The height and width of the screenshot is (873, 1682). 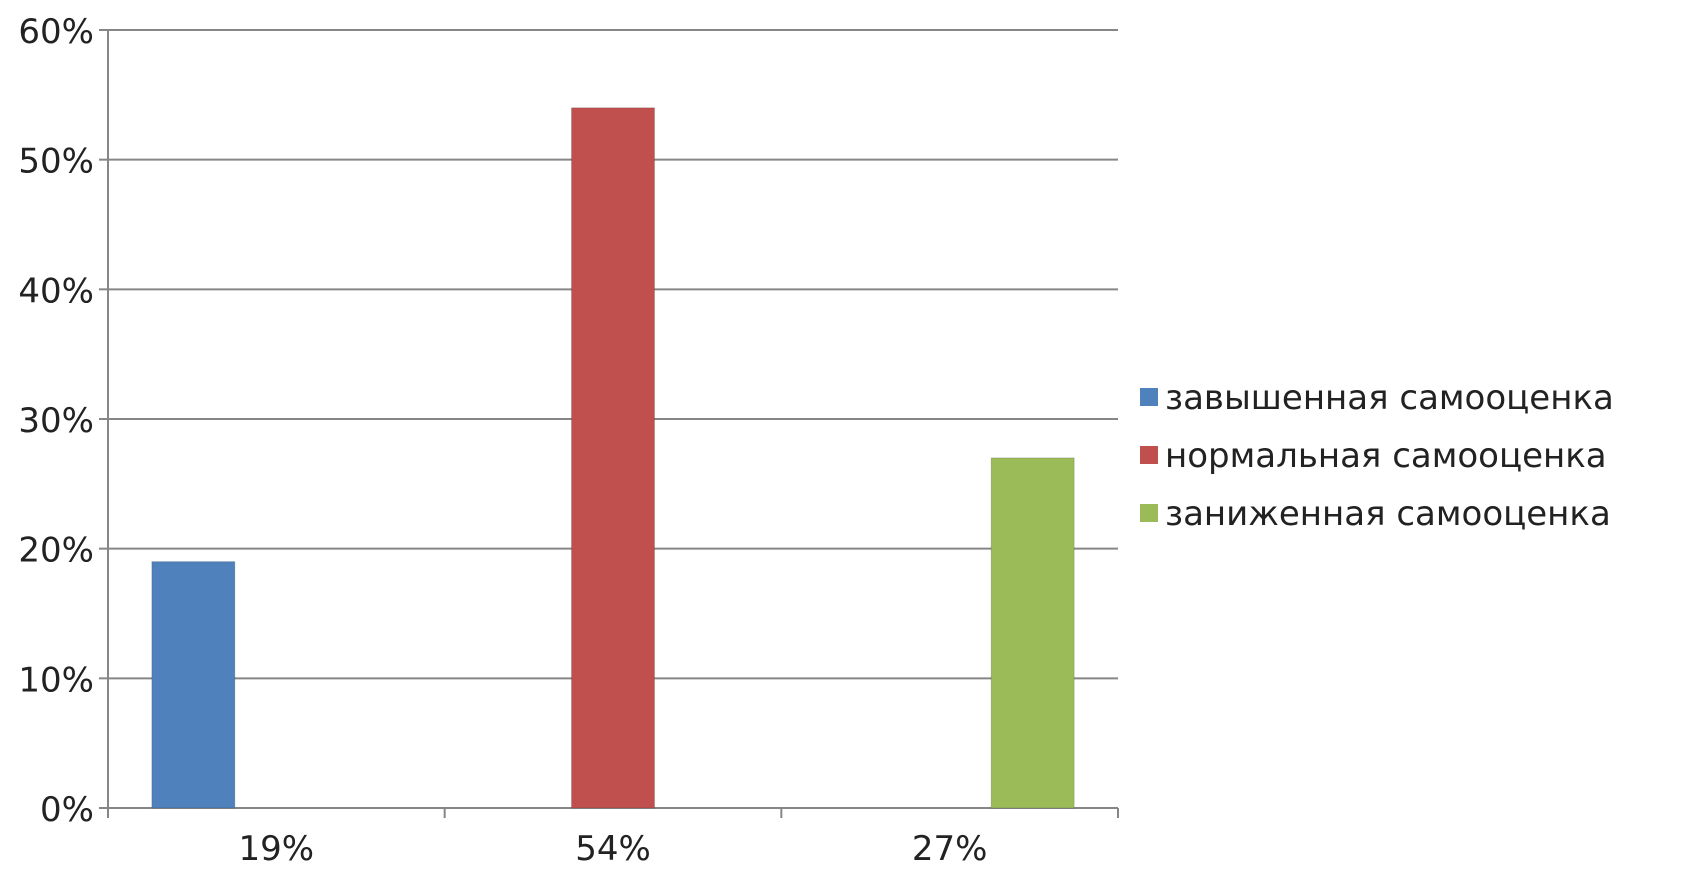 I want to click on x-tick-label: 54%, so click(x=613, y=849).